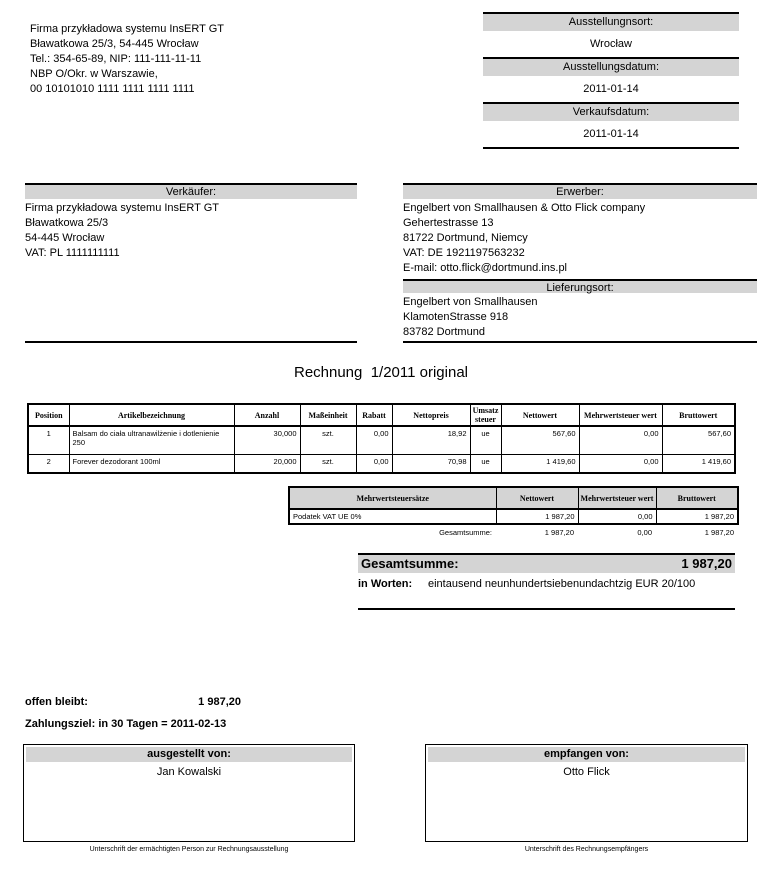  What do you see at coordinates (151, 463) in the screenshot?
I see `cell-item: Forever dezodorant 100ml` at bounding box center [151, 463].